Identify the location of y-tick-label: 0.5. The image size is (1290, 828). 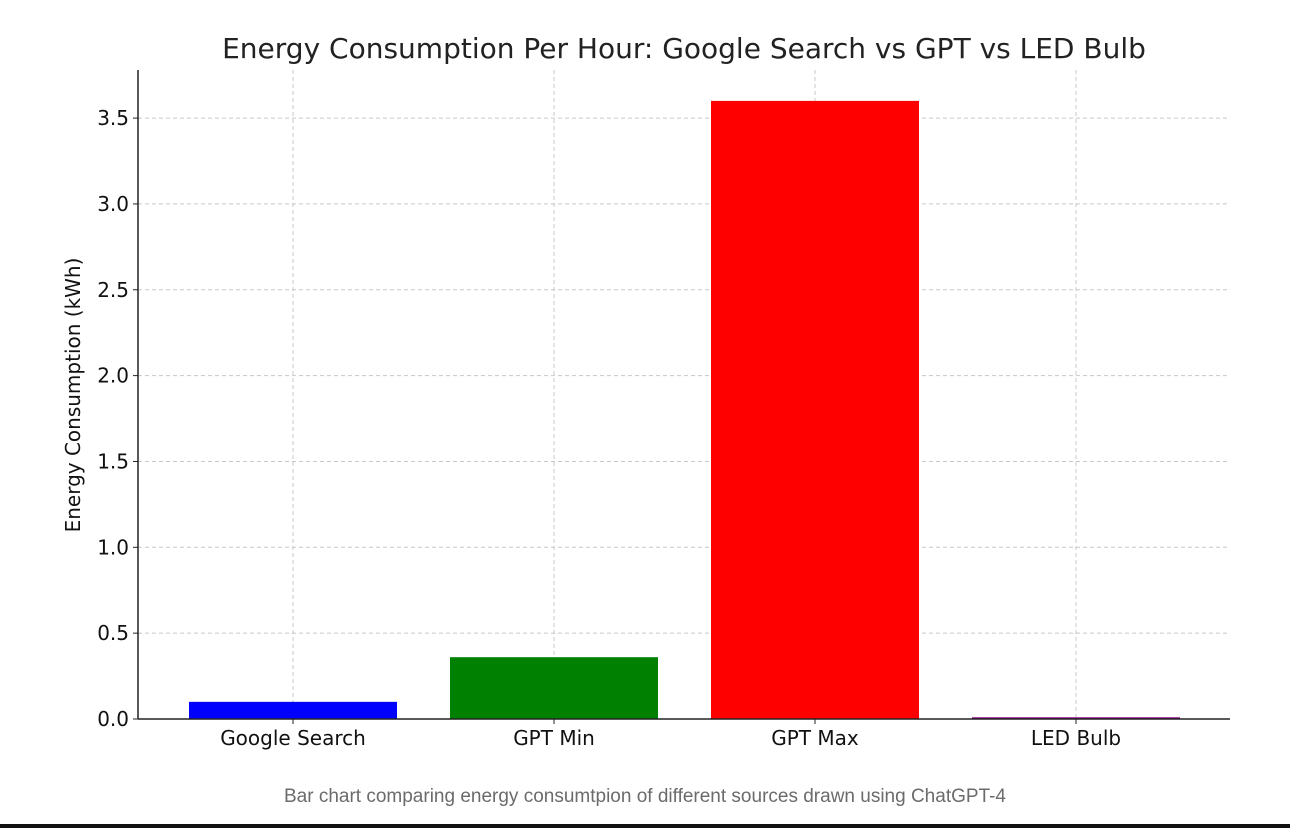
(113, 633).